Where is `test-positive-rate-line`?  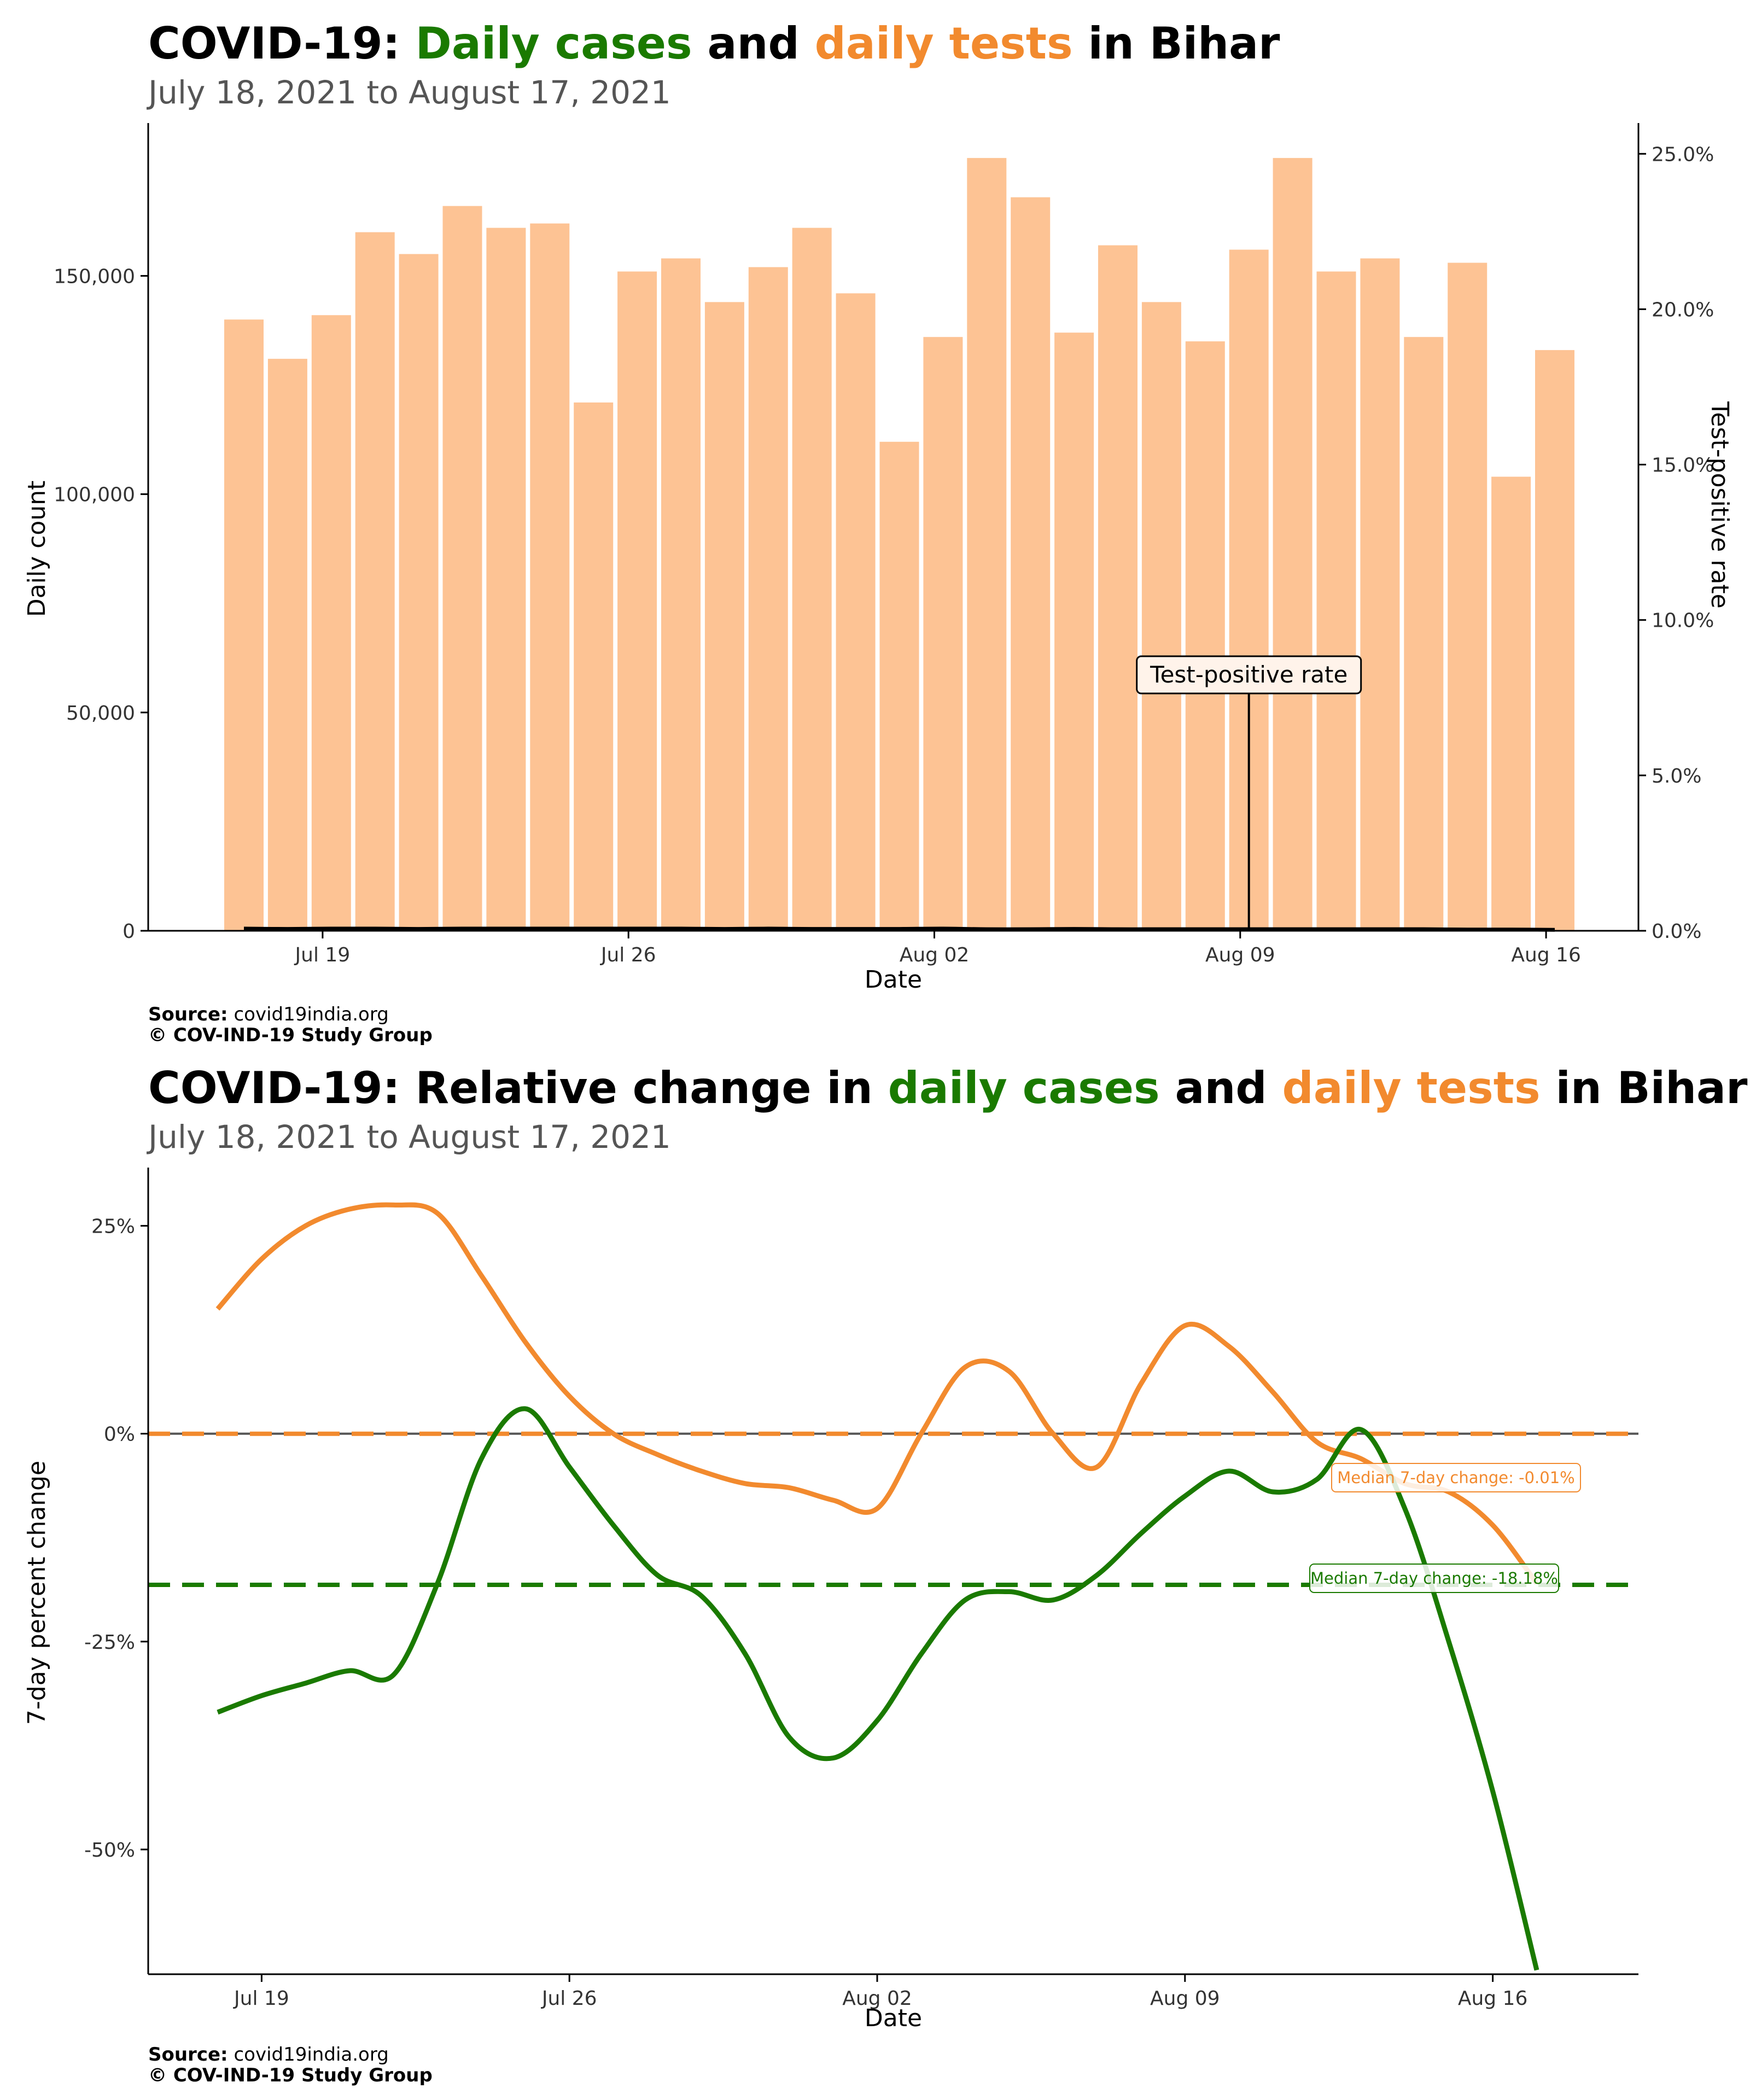 test-positive-rate-line is located at coordinates (899, 929).